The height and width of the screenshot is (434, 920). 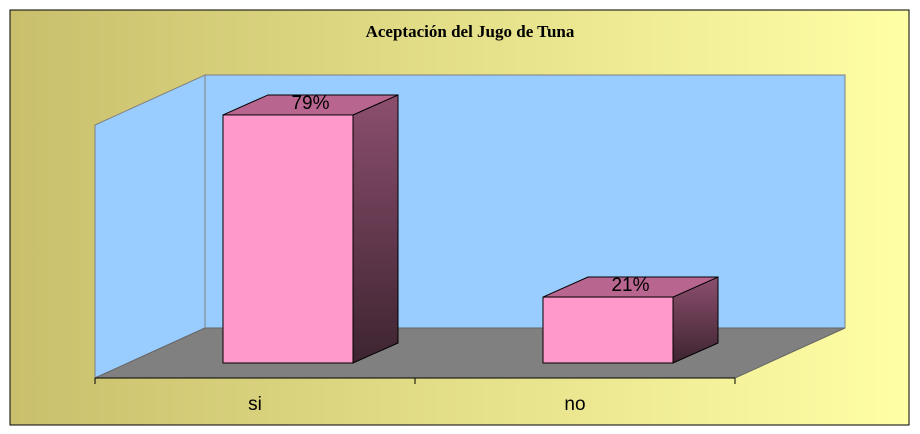 I want to click on side-wall, so click(x=150, y=226).